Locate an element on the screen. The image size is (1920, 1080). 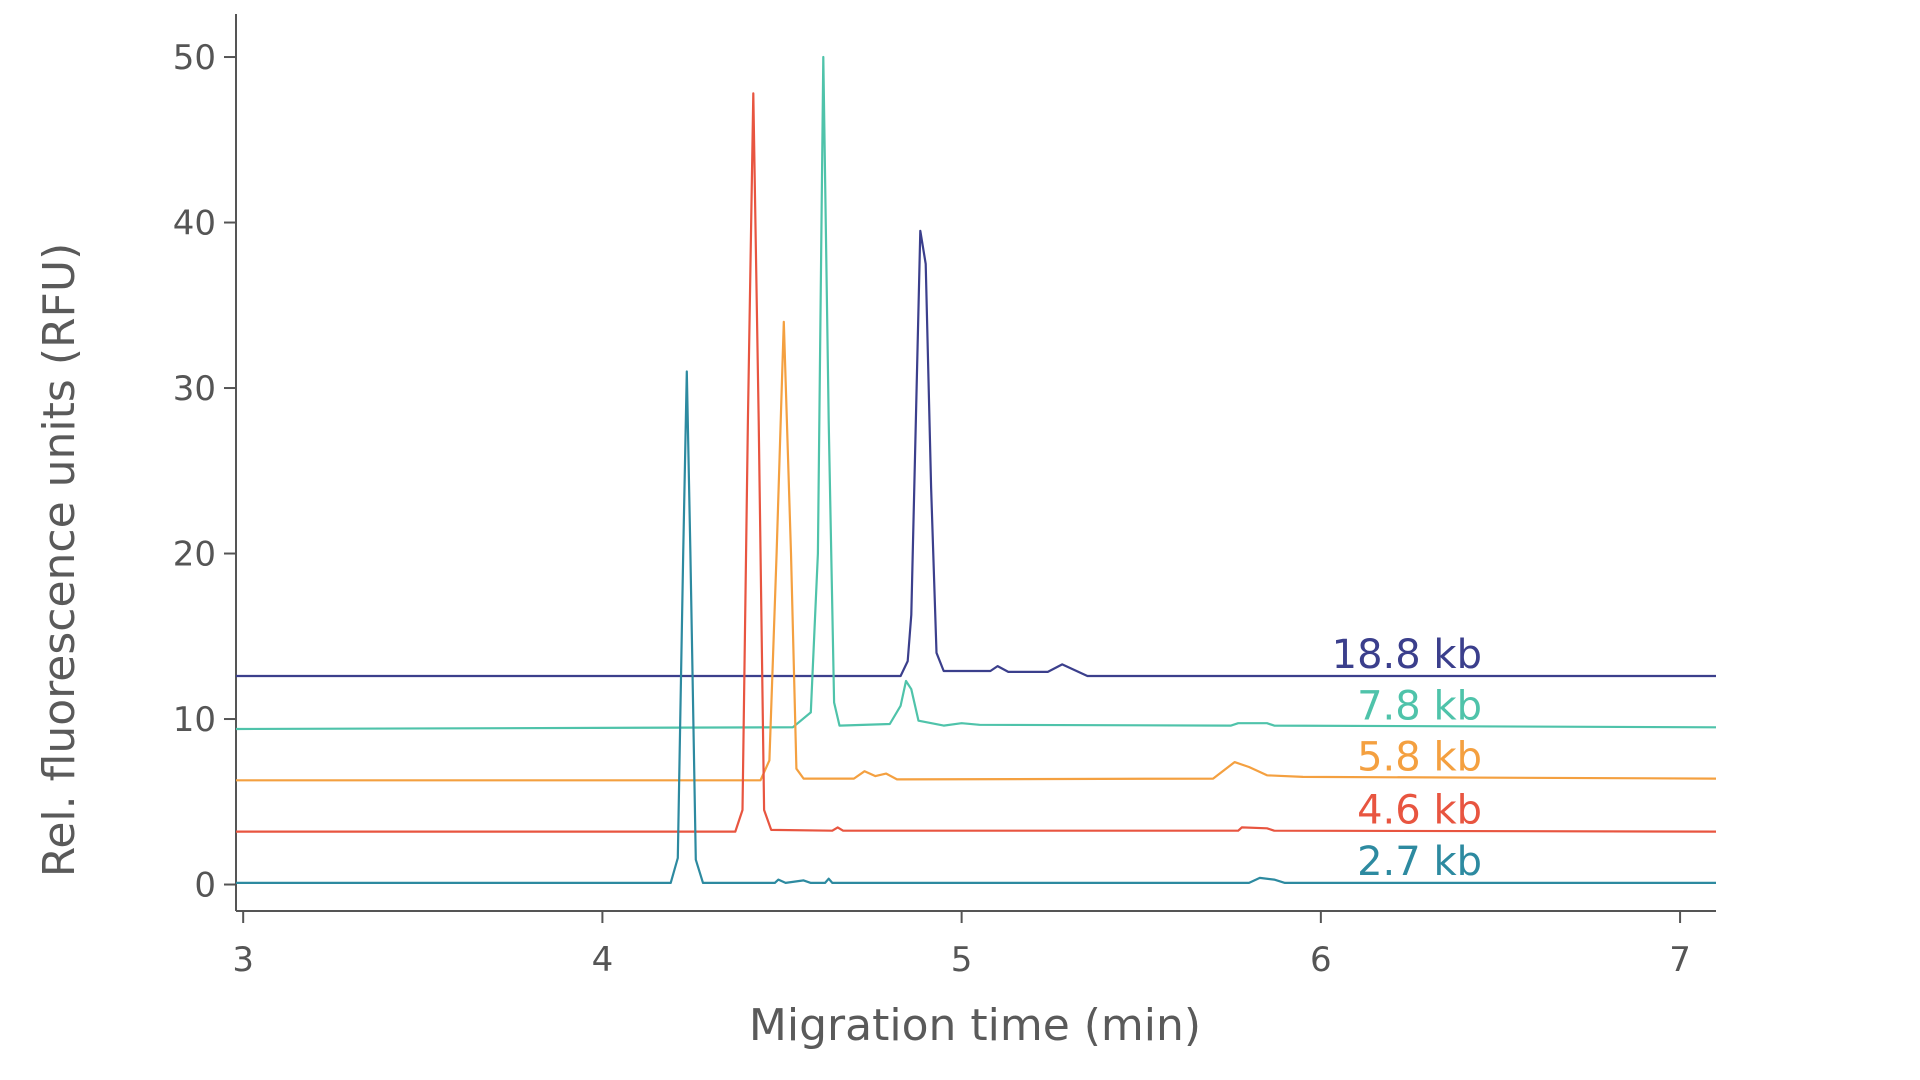
x-ticks: 3 4 5 6 7 is located at coordinates (961, 945).